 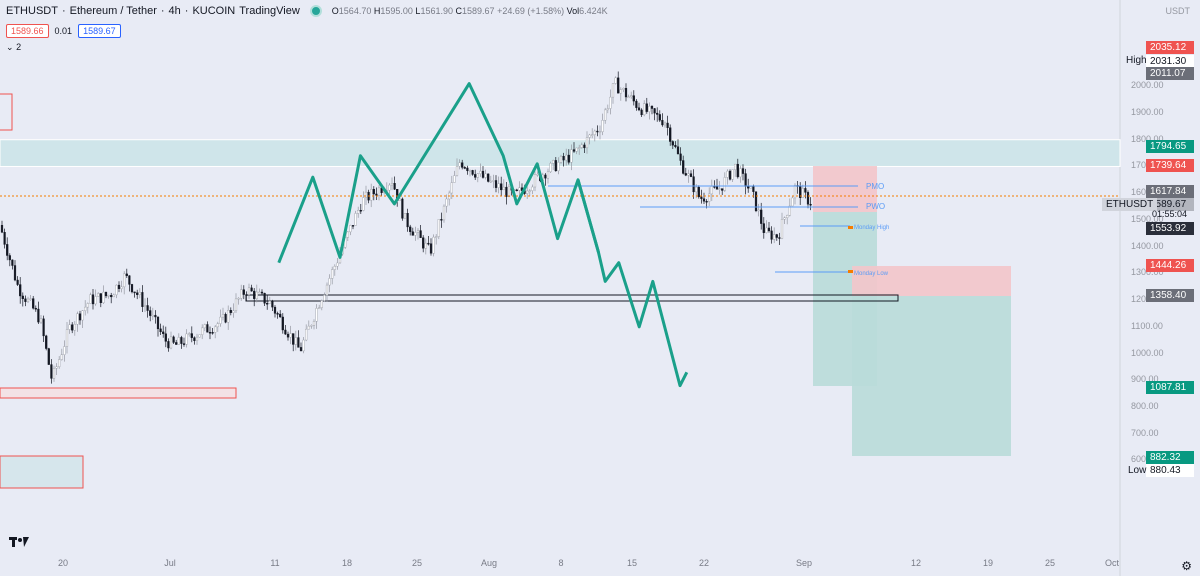 I want to click on price-tag: 2011.07, so click(x=1170, y=73).